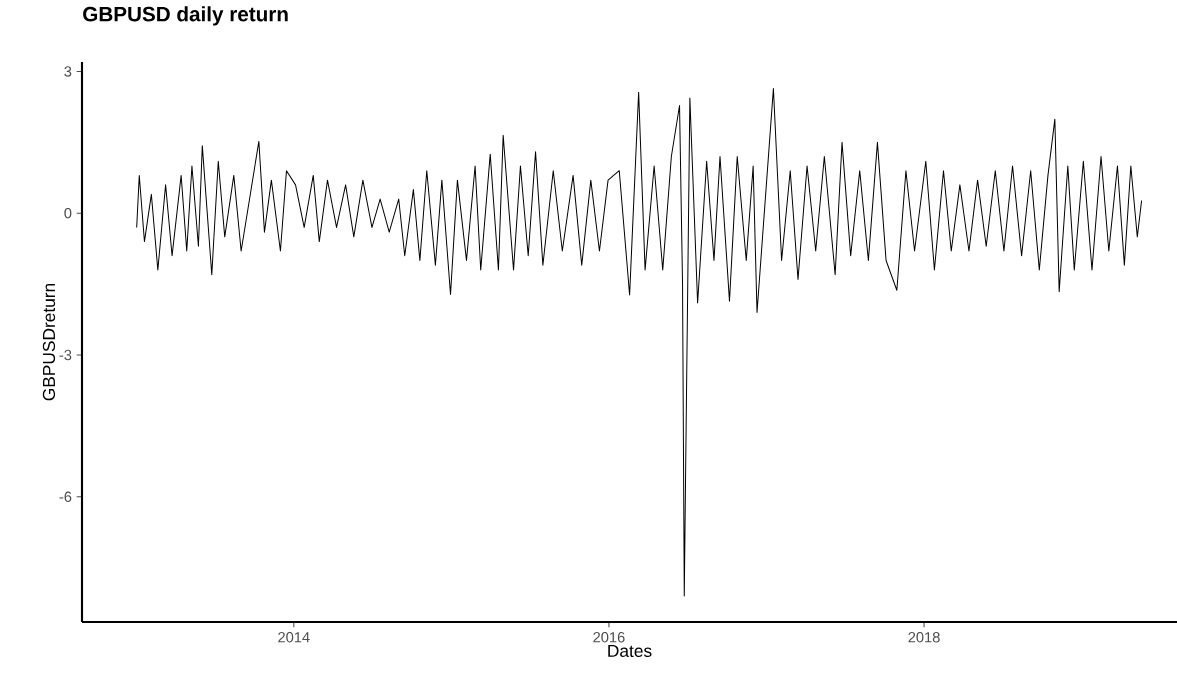  What do you see at coordinates (609, 637) in the screenshot?
I see `x-tick-label: 2016` at bounding box center [609, 637].